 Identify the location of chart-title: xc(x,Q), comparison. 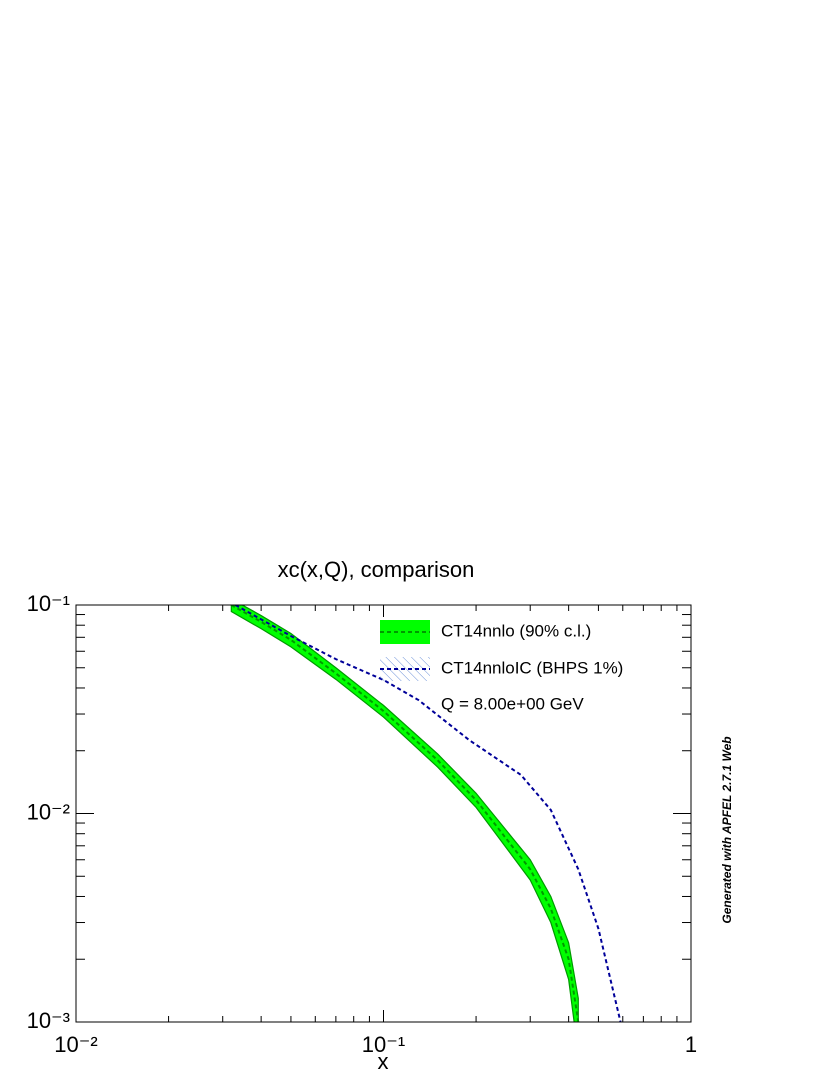
(376, 569).